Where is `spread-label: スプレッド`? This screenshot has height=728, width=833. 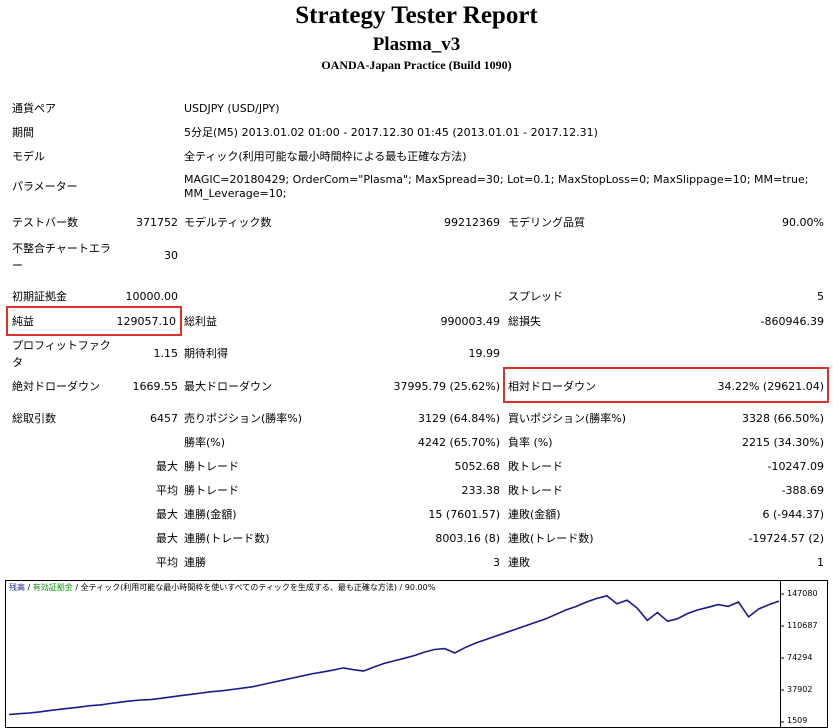
spread-label: スプレッド is located at coordinates (535, 296).